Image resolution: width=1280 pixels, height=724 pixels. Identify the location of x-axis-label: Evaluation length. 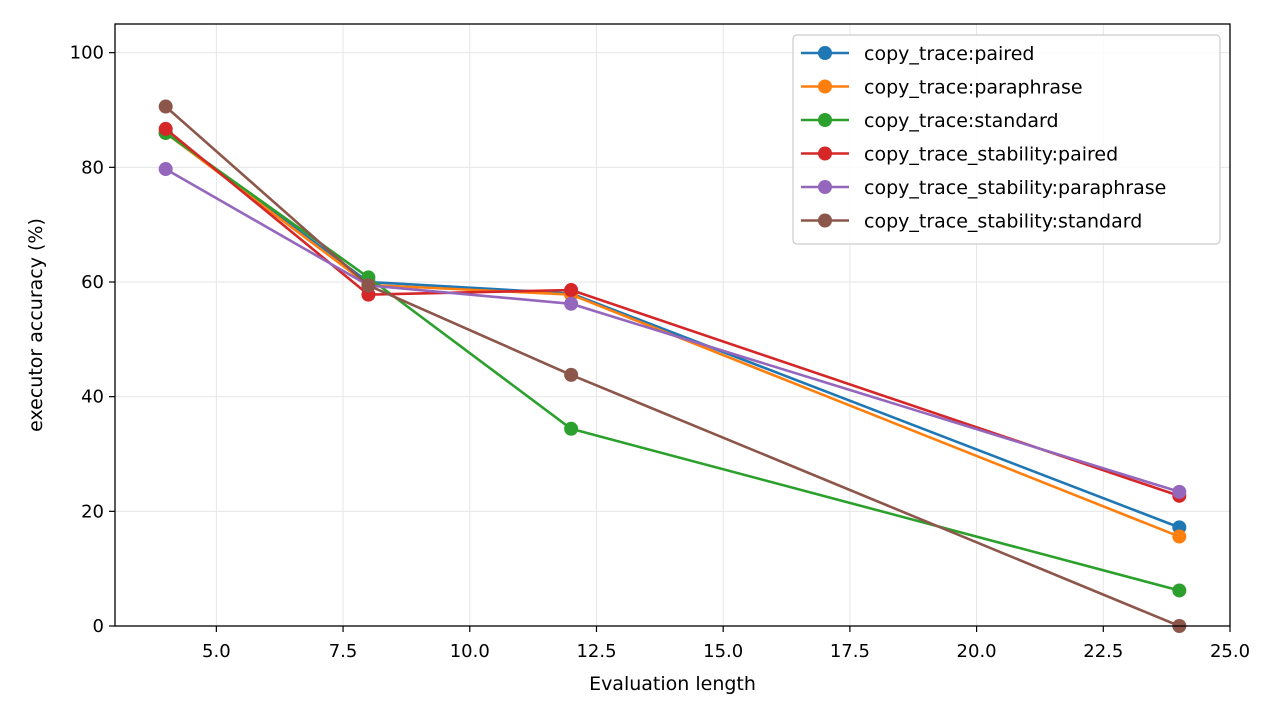
(672, 684).